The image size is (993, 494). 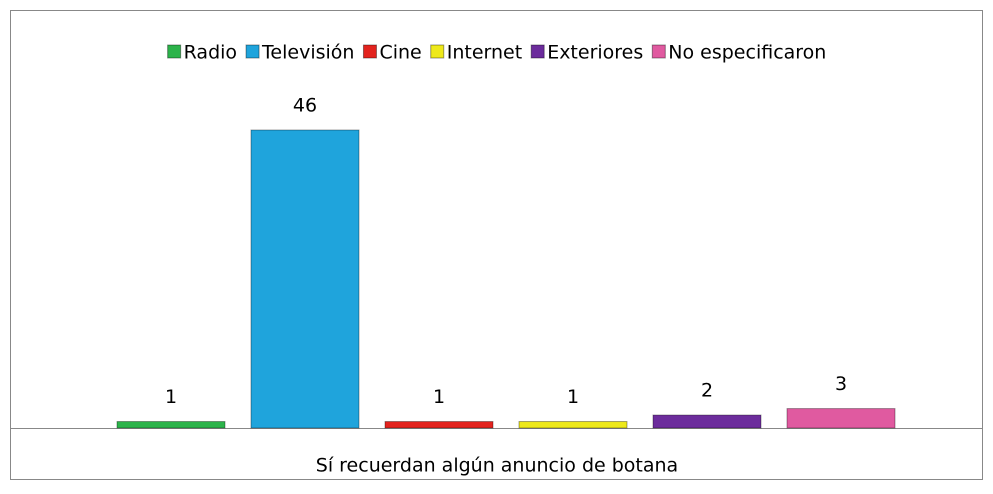 What do you see at coordinates (747, 53) in the screenshot?
I see `legend-label: No especificaron` at bounding box center [747, 53].